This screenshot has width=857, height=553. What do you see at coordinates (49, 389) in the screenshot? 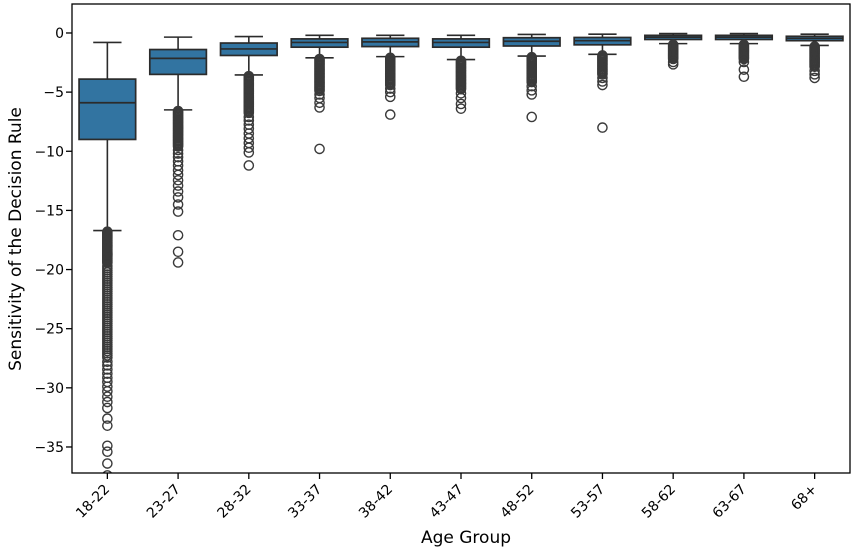
I see `y-tick-label: −30` at bounding box center [49, 389].